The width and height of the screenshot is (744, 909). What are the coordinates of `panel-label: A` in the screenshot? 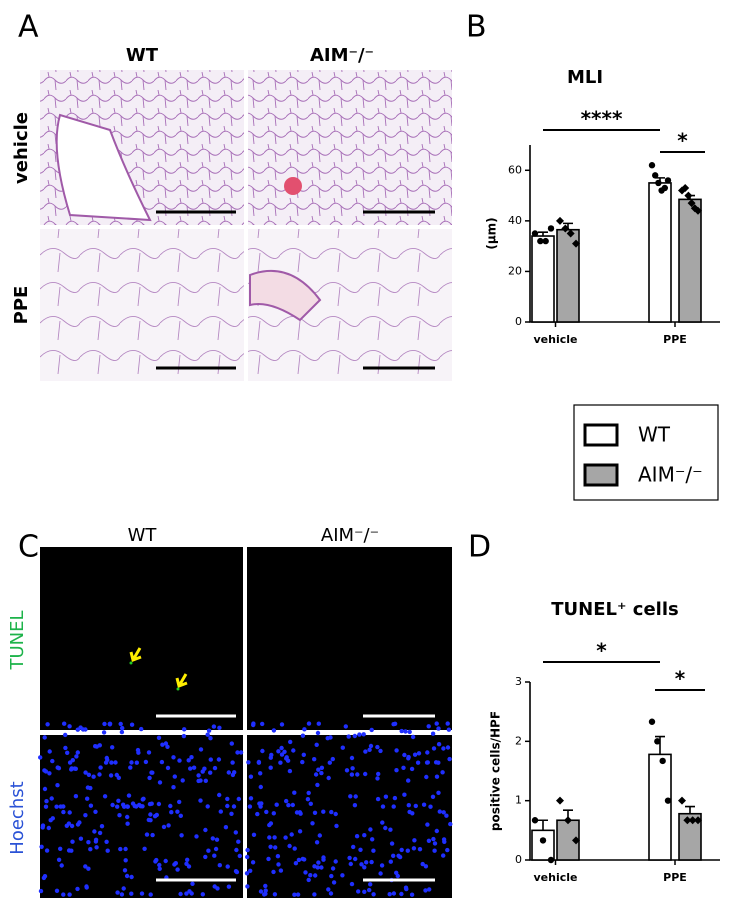 It's located at (28, 27).